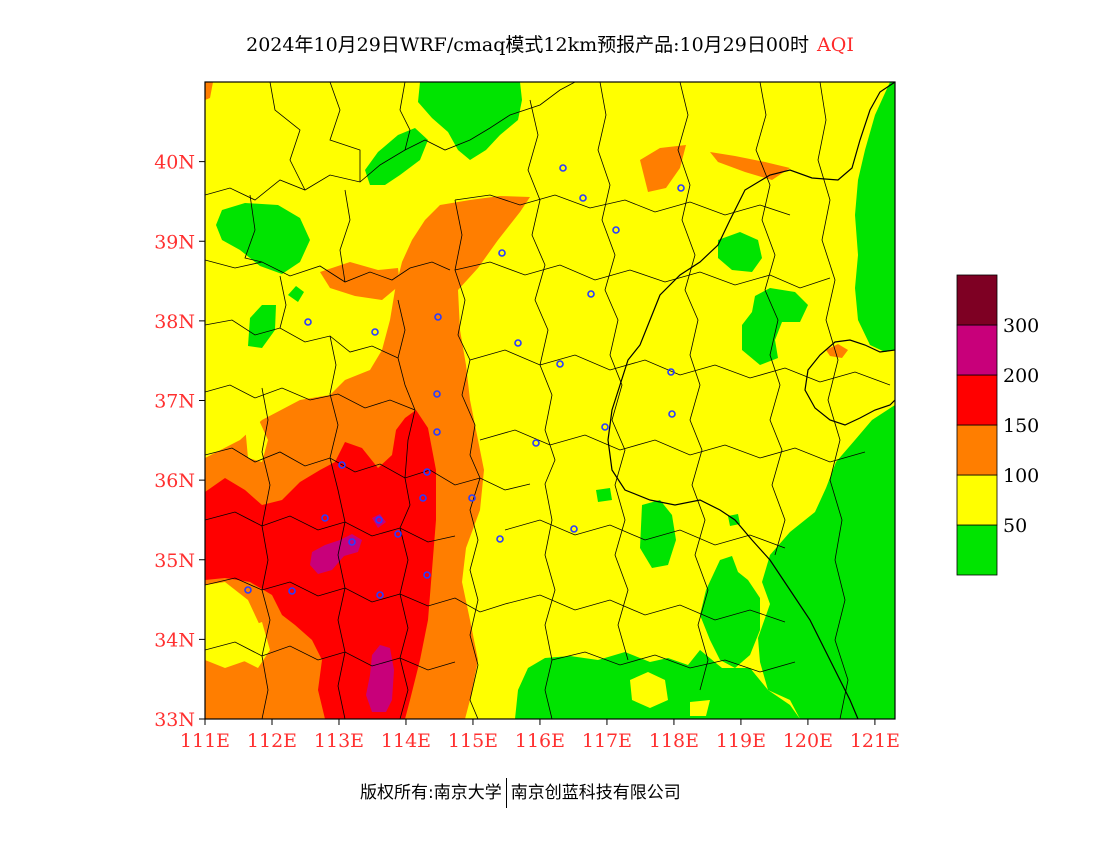 The height and width of the screenshot is (850, 1100). What do you see at coordinates (1021, 376) in the screenshot?
I see `legend-label: 200` at bounding box center [1021, 376].